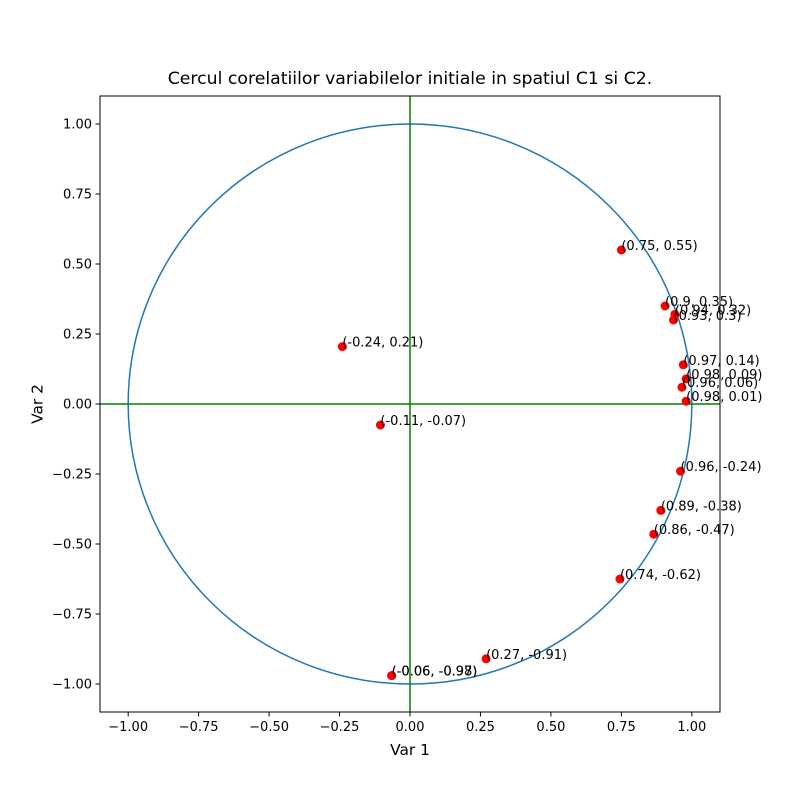 Image resolution: width=800 pixels, height=800 pixels. What do you see at coordinates (77, 265) in the screenshot?
I see `y-tick-label: 0.50` at bounding box center [77, 265].